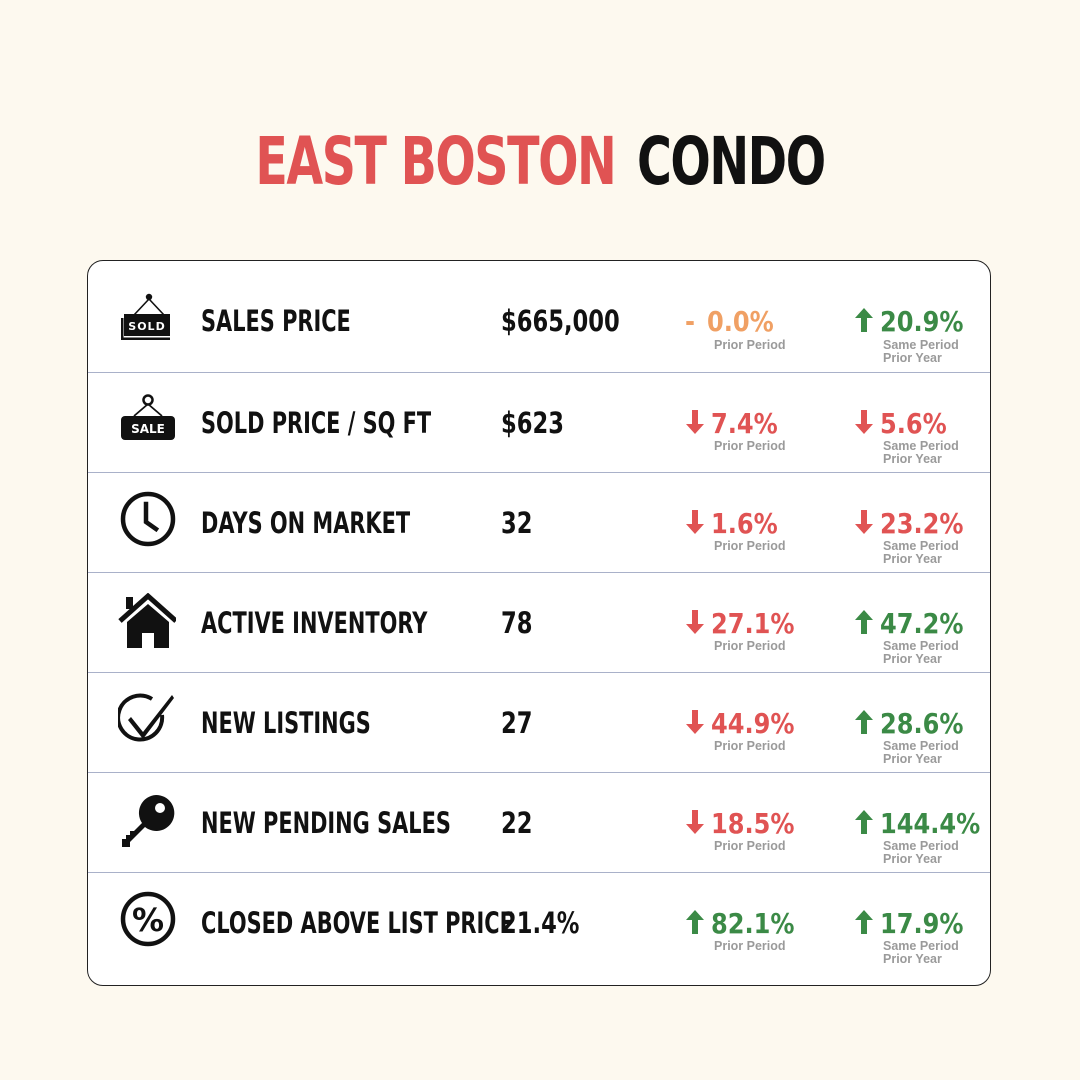 This screenshot has height=1080, width=1080. I want to click on stat-label: CLOSED ABOVE LIST PRICE, so click(357, 923).